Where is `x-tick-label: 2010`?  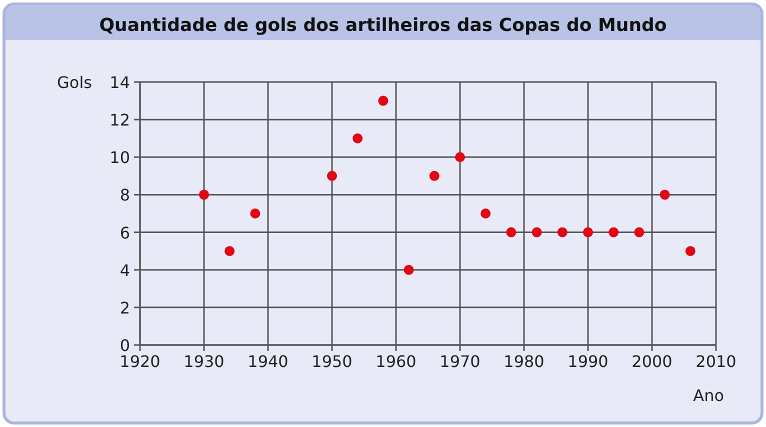
x-tick-label: 2010 is located at coordinates (716, 361).